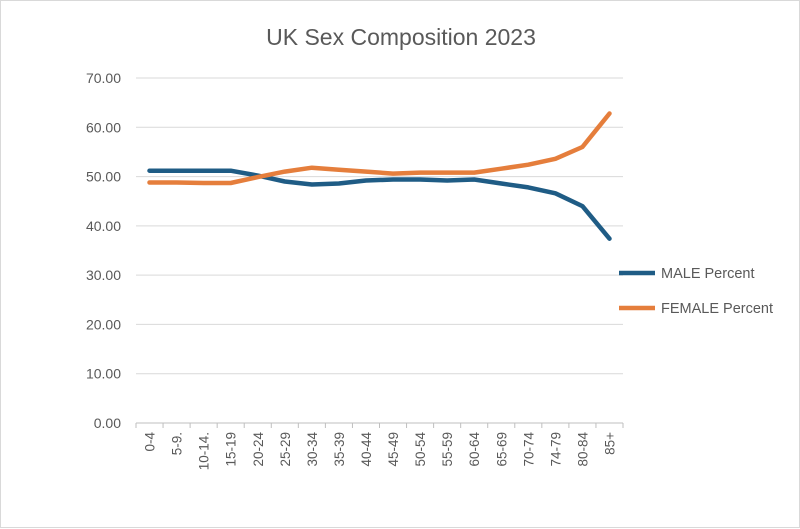 The width and height of the screenshot is (800, 529). What do you see at coordinates (366, 449) in the screenshot?
I see `x-tick-label: 40-44` at bounding box center [366, 449].